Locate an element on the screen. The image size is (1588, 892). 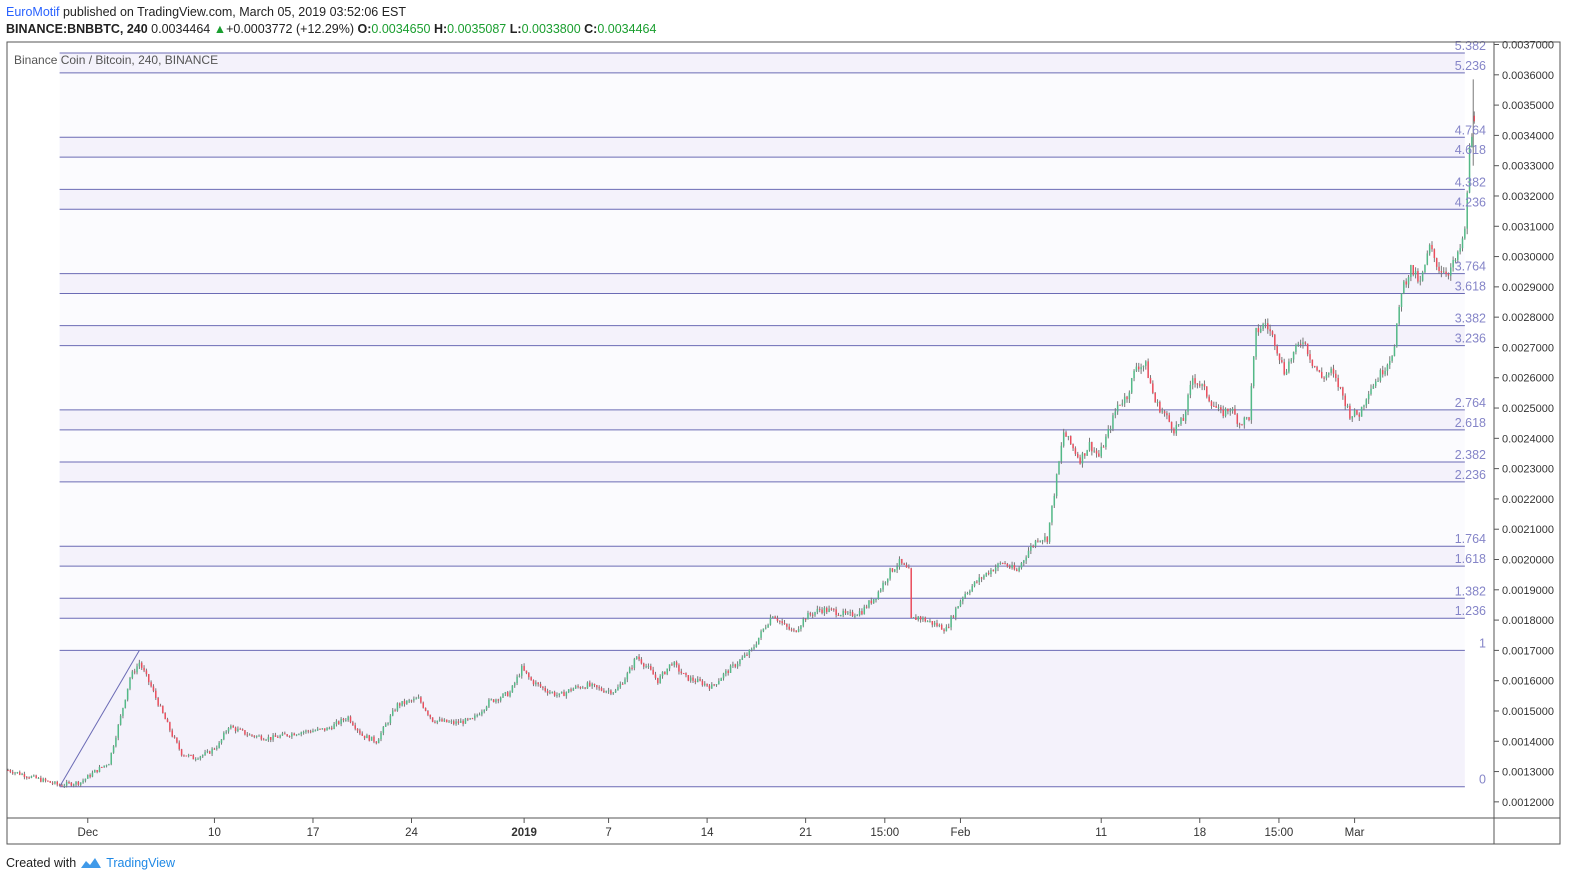
author-link: EuroMotif is located at coordinates (33, 12).